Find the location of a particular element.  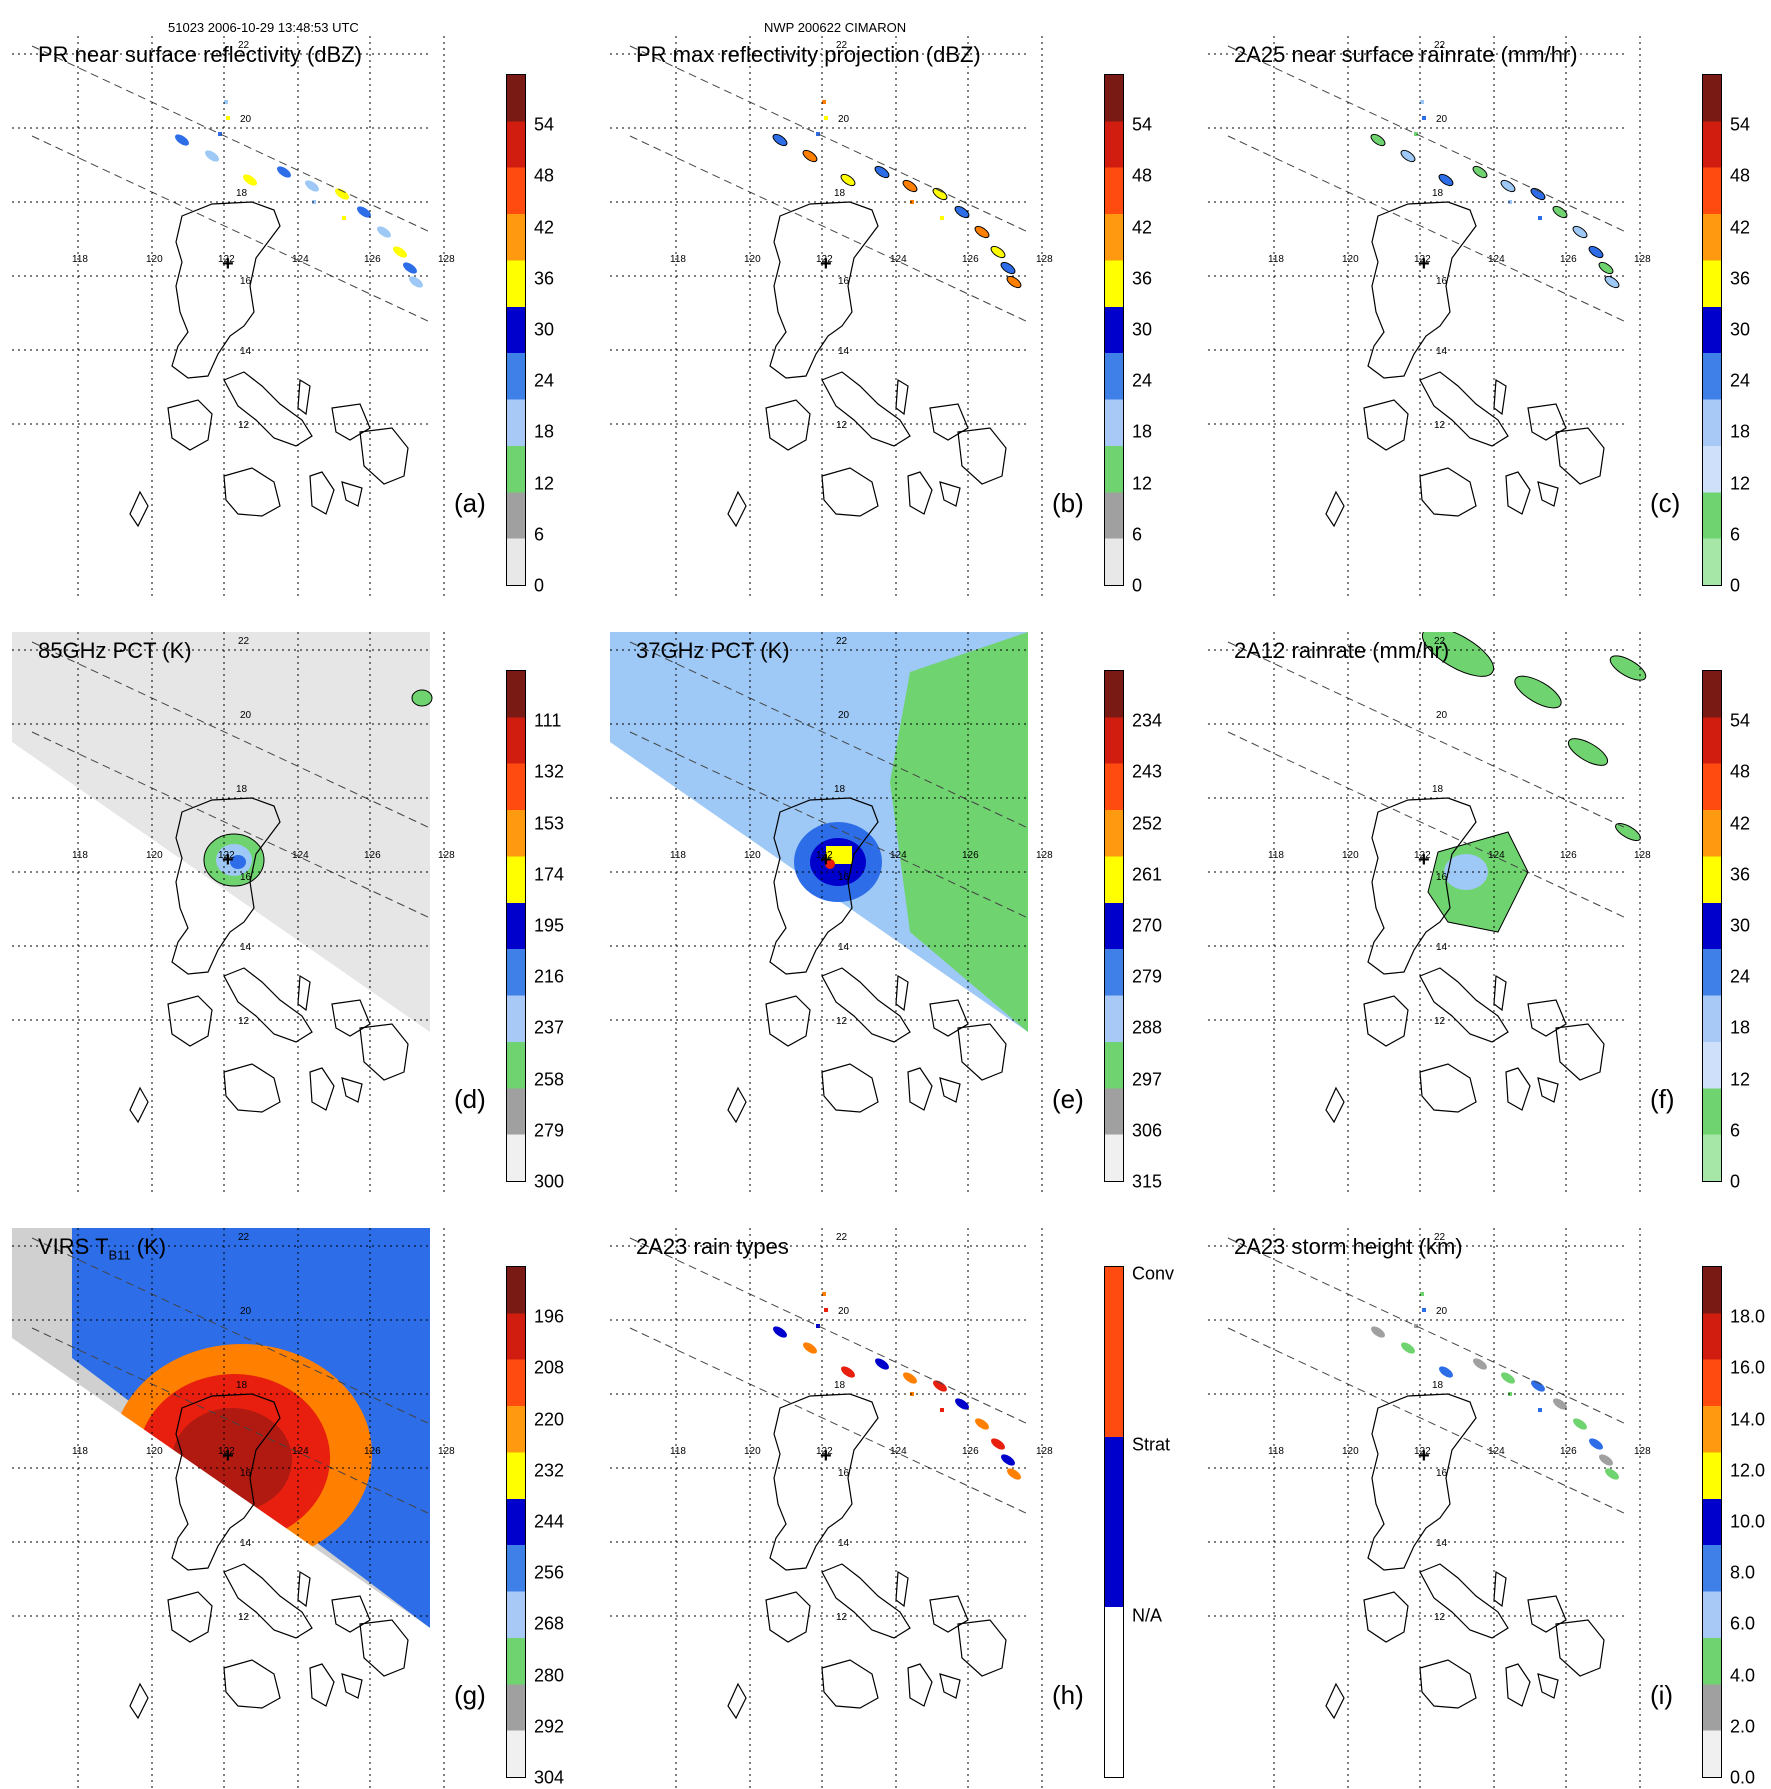

panel-letter: (f) is located at coordinates (1662, 1099).